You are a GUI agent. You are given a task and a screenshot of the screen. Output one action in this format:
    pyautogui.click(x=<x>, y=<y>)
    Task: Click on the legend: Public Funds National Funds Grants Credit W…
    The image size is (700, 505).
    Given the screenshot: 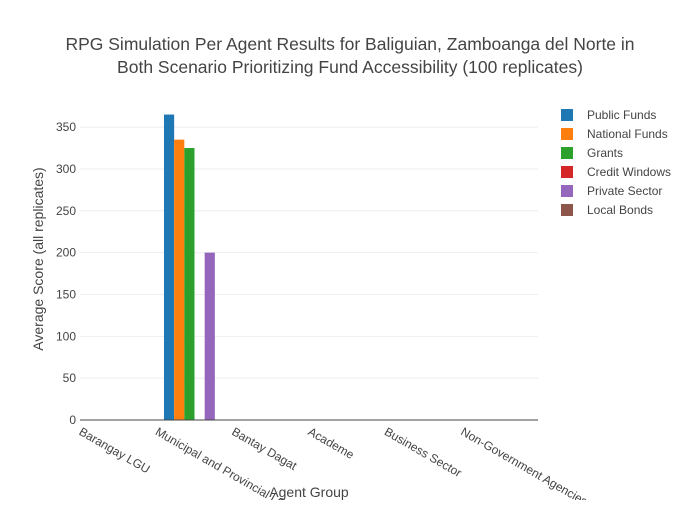 What is the action you would take?
    pyautogui.click(x=616, y=162)
    